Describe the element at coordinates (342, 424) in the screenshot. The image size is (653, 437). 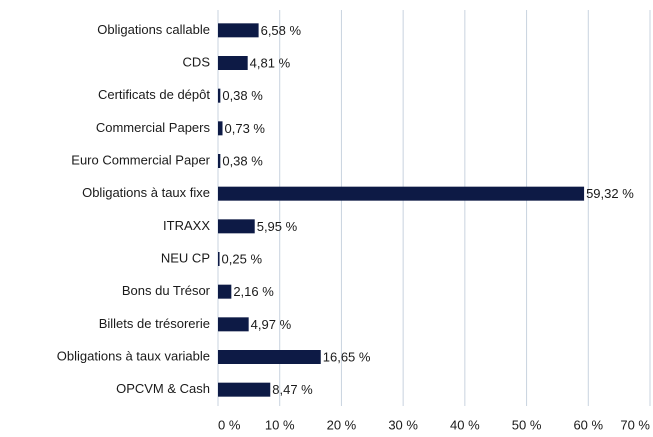
I see `x-tick-label: 20 %` at that location.